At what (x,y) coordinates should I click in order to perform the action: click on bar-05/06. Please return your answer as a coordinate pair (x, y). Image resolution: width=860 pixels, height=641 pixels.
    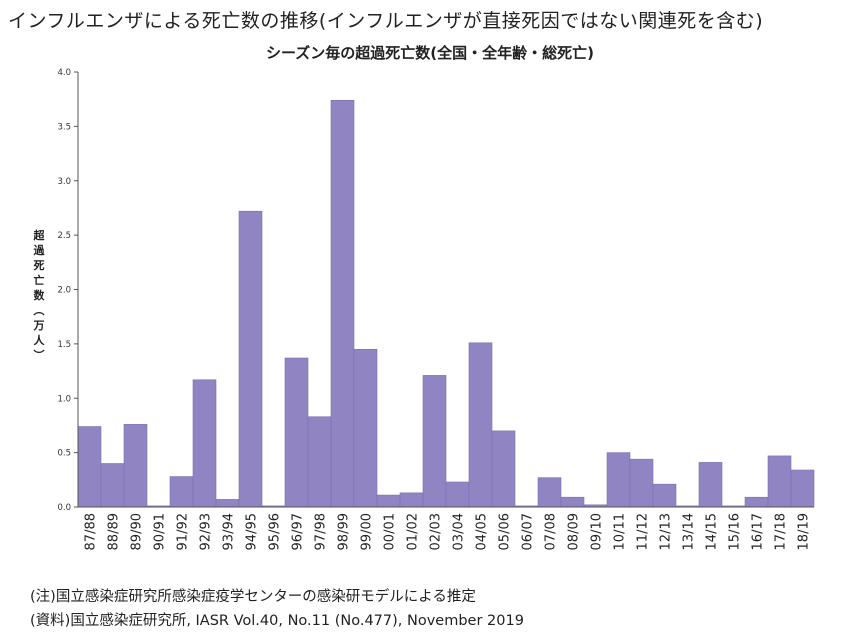
    Looking at the image, I should click on (503, 469).